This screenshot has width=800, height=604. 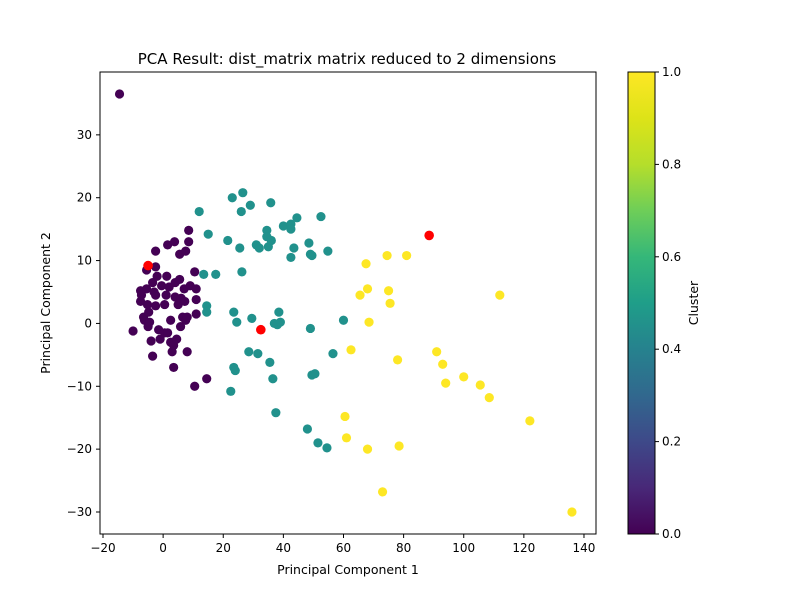 What do you see at coordinates (342, 544) in the screenshot?
I see `x-axis-ticks: −20 0 20 40 60 80 100 120 140` at bounding box center [342, 544].